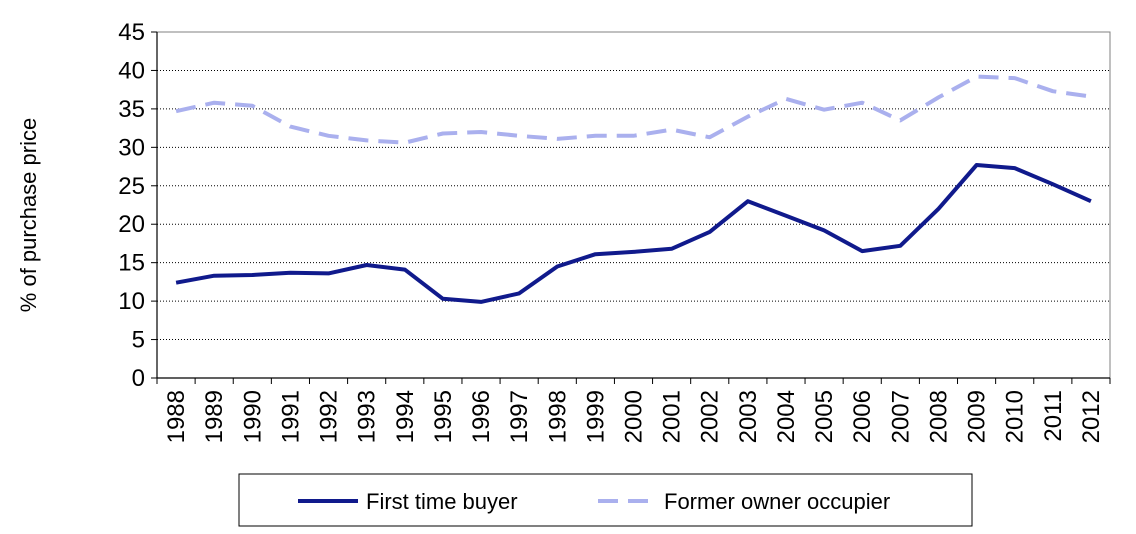  What do you see at coordinates (214, 416) in the screenshot?
I see `x-tick-label: 1989` at bounding box center [214, 416].